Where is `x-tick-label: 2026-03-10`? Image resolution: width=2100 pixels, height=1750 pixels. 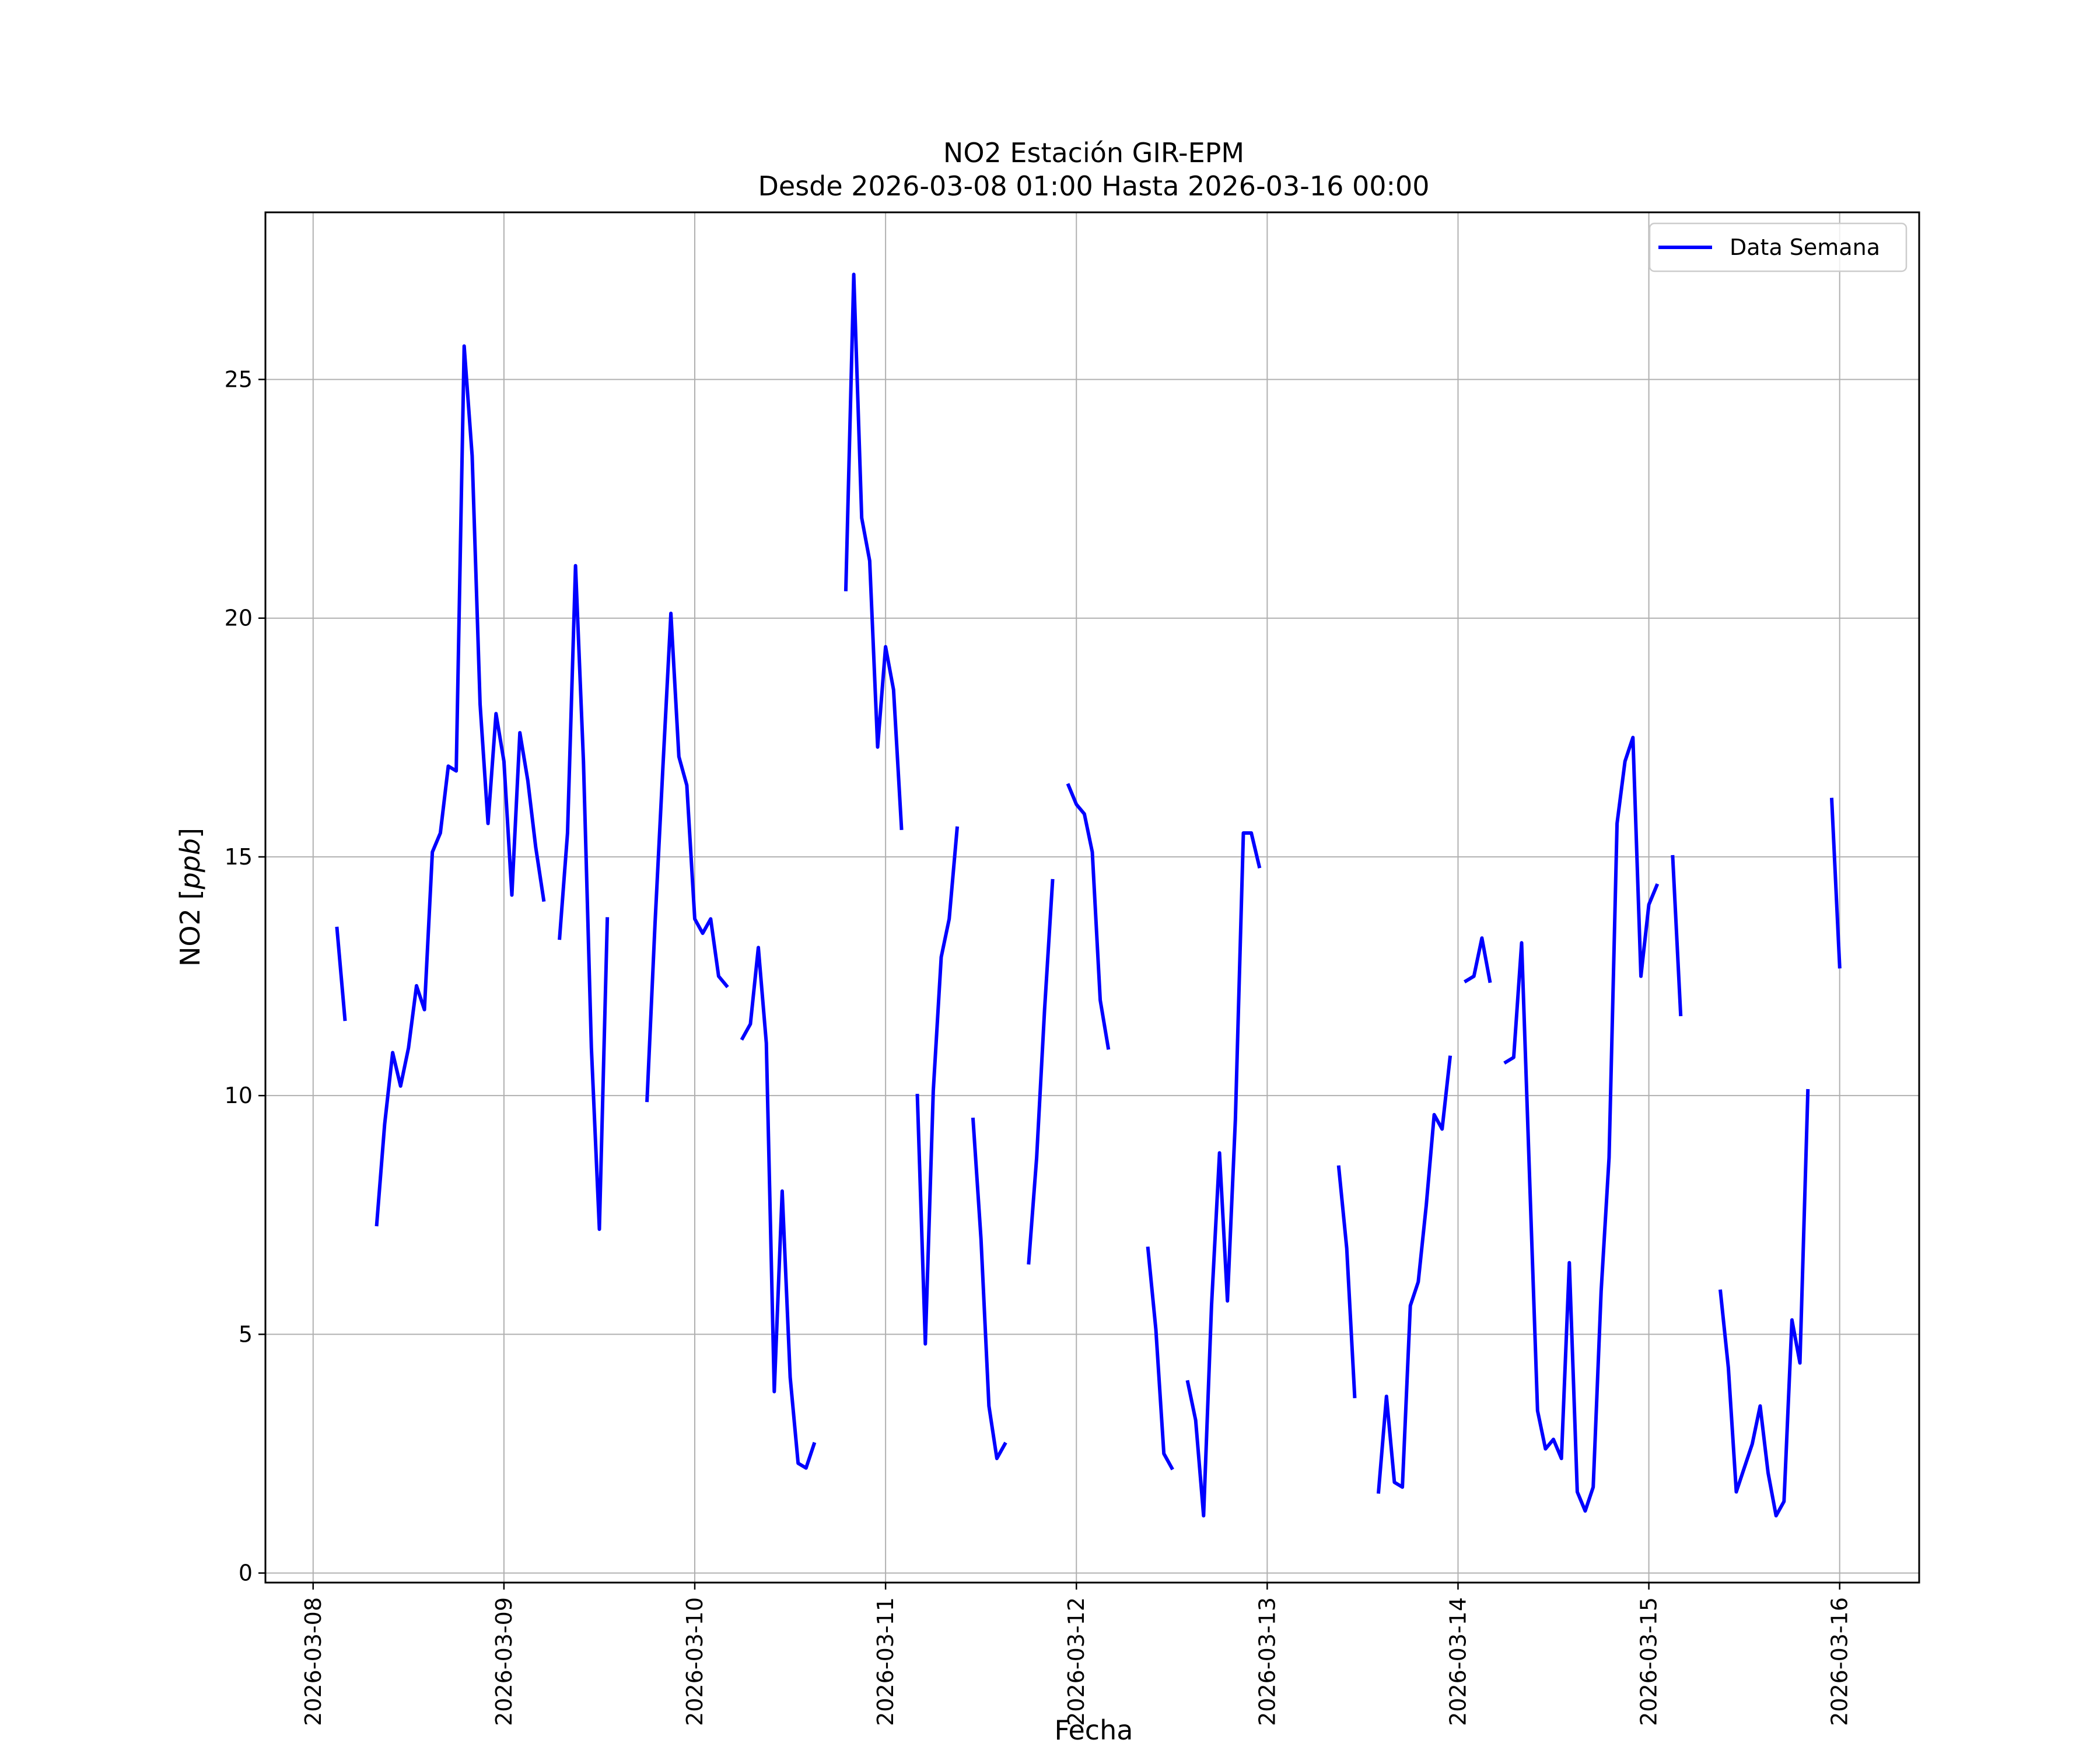 x-tick-label: 2026-03-10 is located at coordinates (695, 1661).